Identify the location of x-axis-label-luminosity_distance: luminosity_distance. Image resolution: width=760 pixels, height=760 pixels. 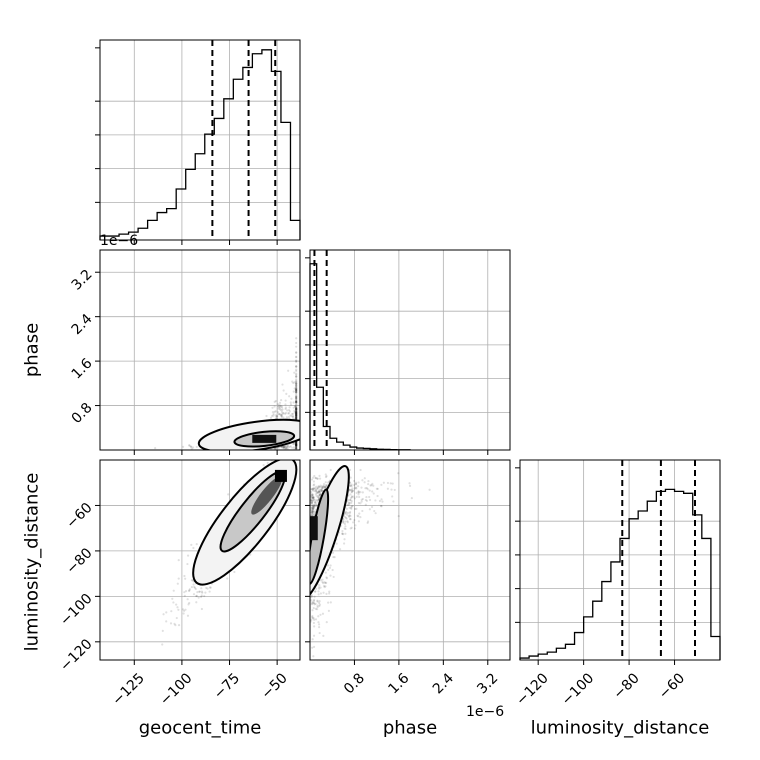
(620, 728).